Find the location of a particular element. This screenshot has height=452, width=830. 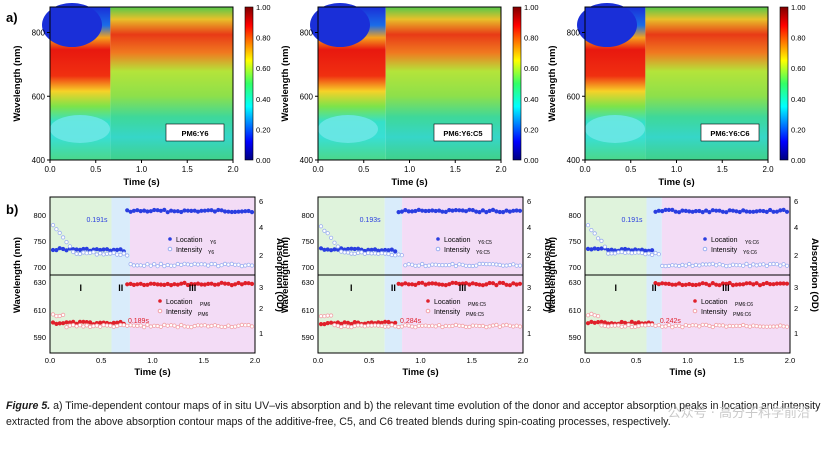

colorbar-tick-label: 1.00 is located at coordinates (531, 7).